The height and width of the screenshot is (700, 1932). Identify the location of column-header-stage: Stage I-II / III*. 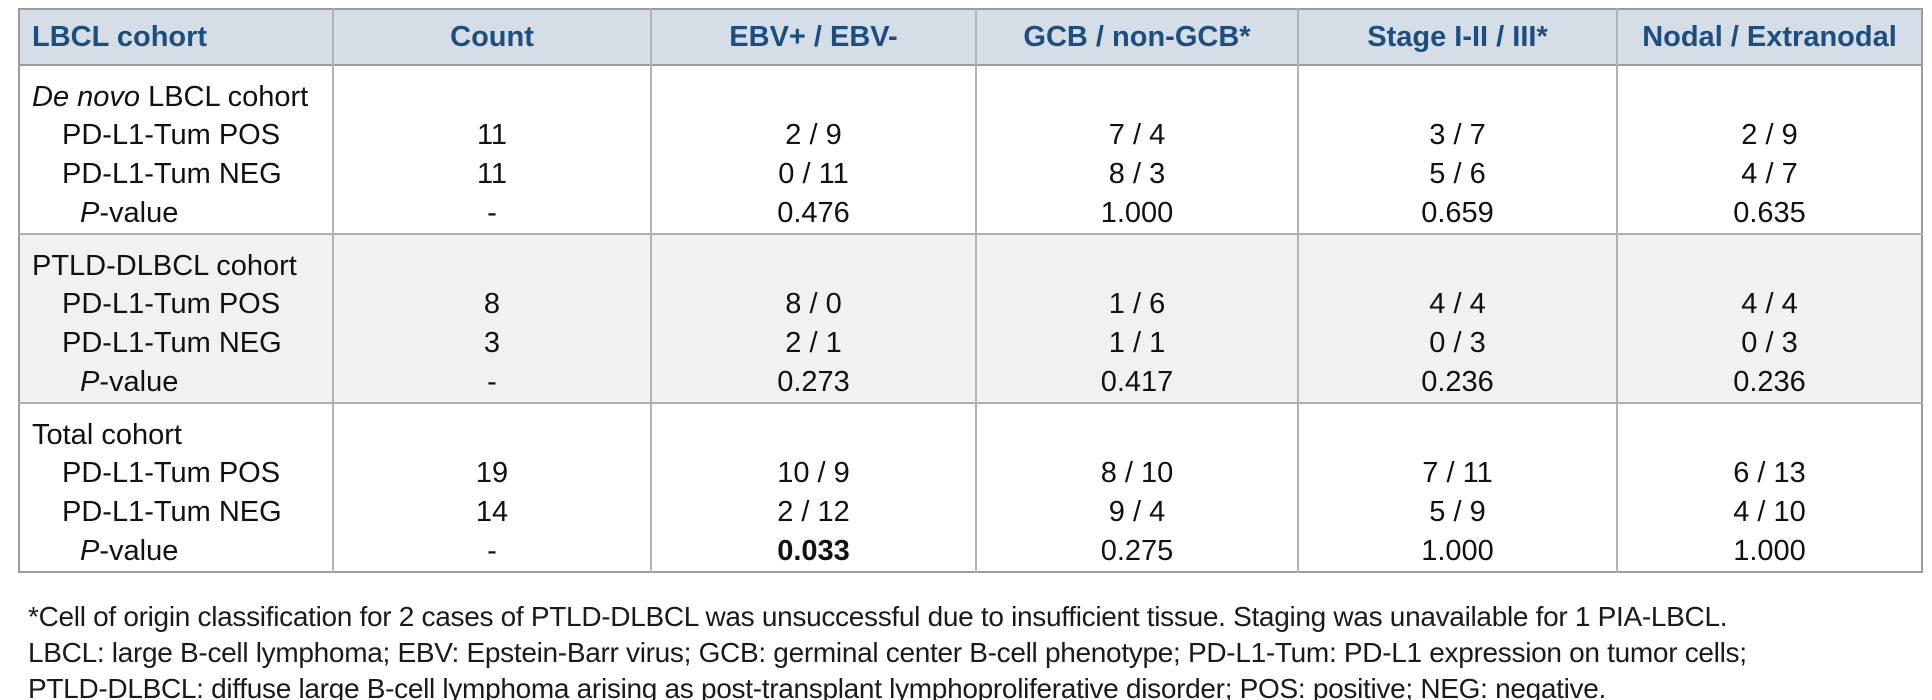
(1457, 37).